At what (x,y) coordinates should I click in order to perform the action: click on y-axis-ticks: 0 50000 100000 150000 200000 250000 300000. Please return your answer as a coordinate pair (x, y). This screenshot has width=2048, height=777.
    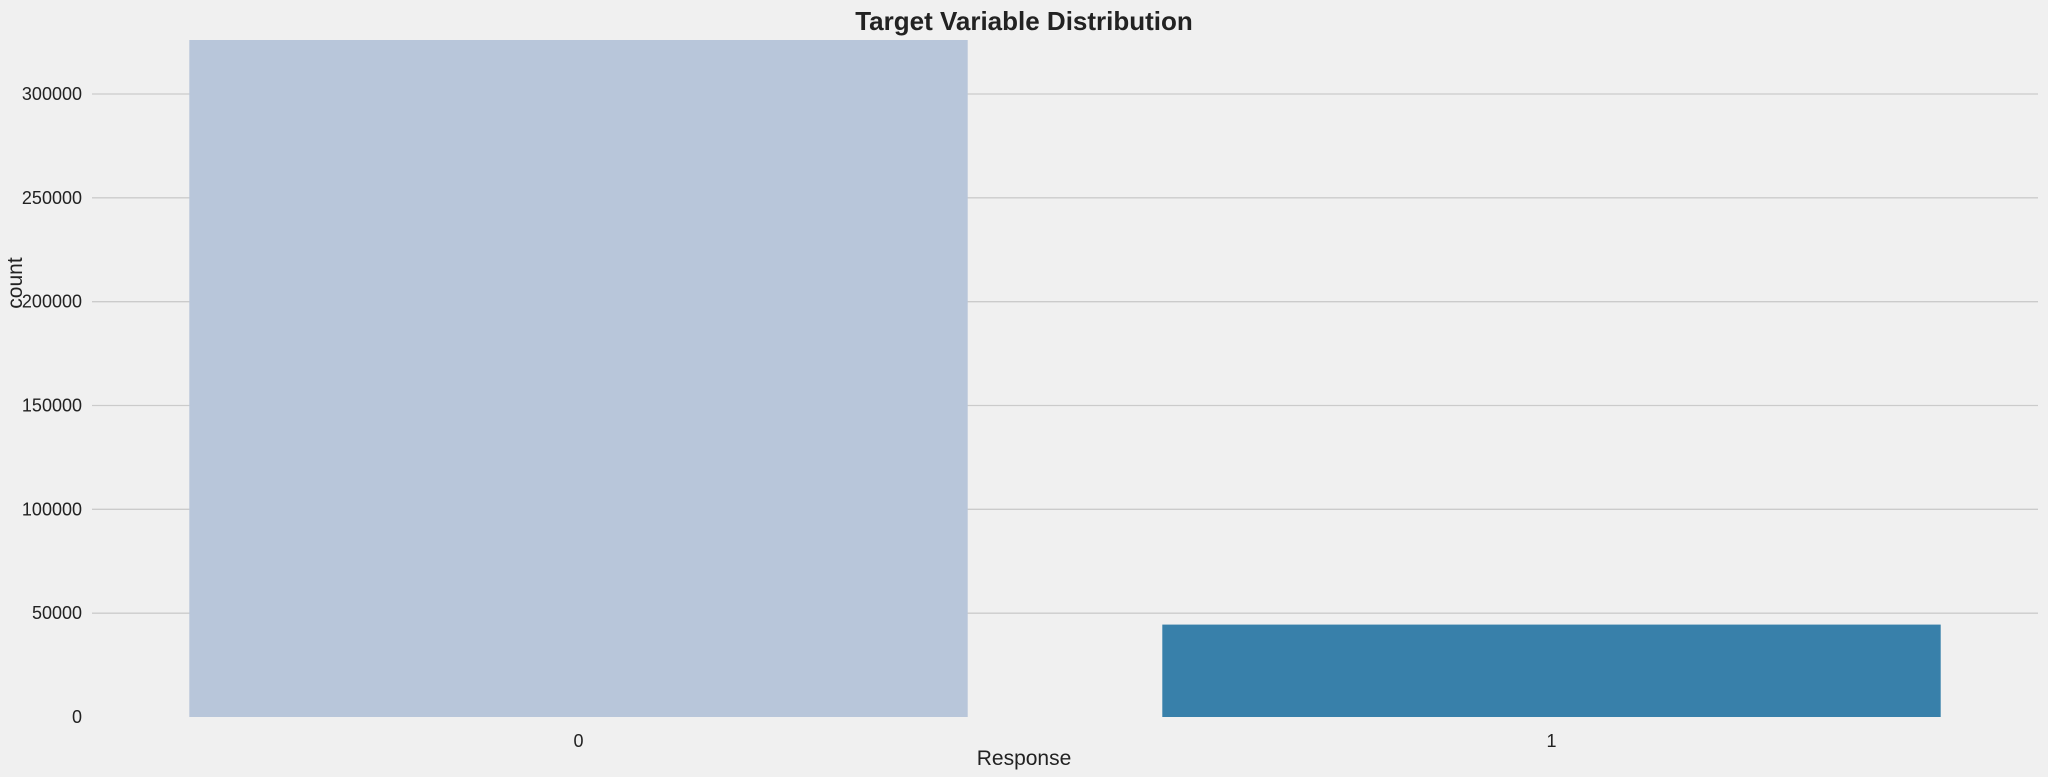
    Looking at the image, I should click on (52, 405).